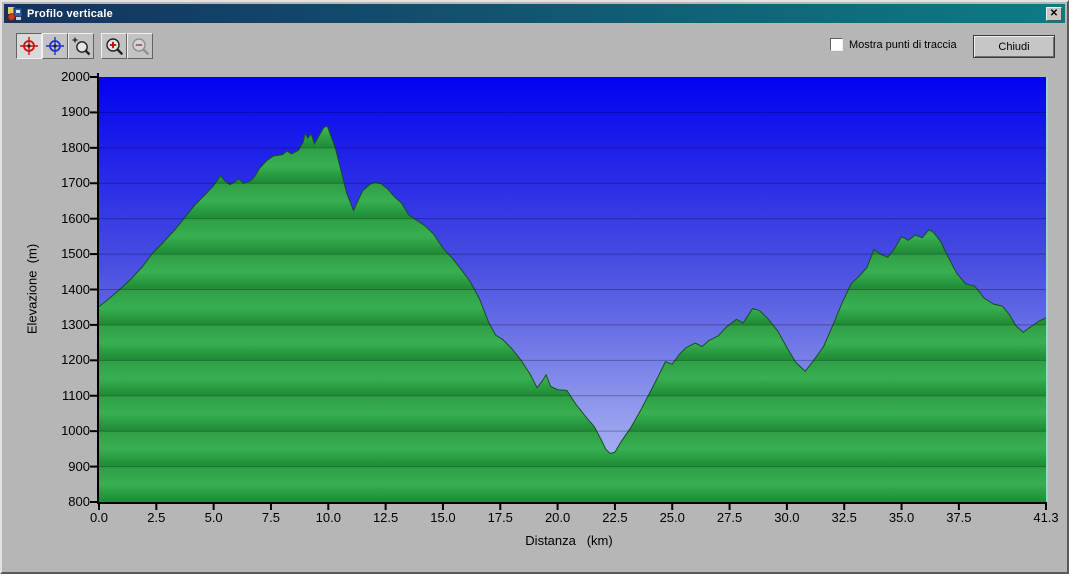 The height and width of the screenshot is (574, 1069). I want to click on title-bar: Profilo verticale ✕, so click(534, 13).